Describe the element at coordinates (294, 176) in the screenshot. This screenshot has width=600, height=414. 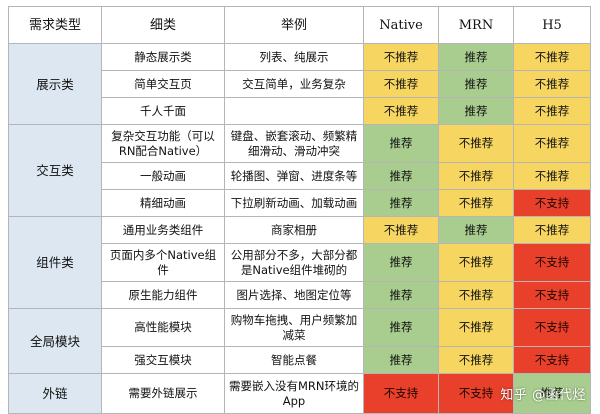
I see `example-cell: 轮播图、弹窗、进度条等` at that location.